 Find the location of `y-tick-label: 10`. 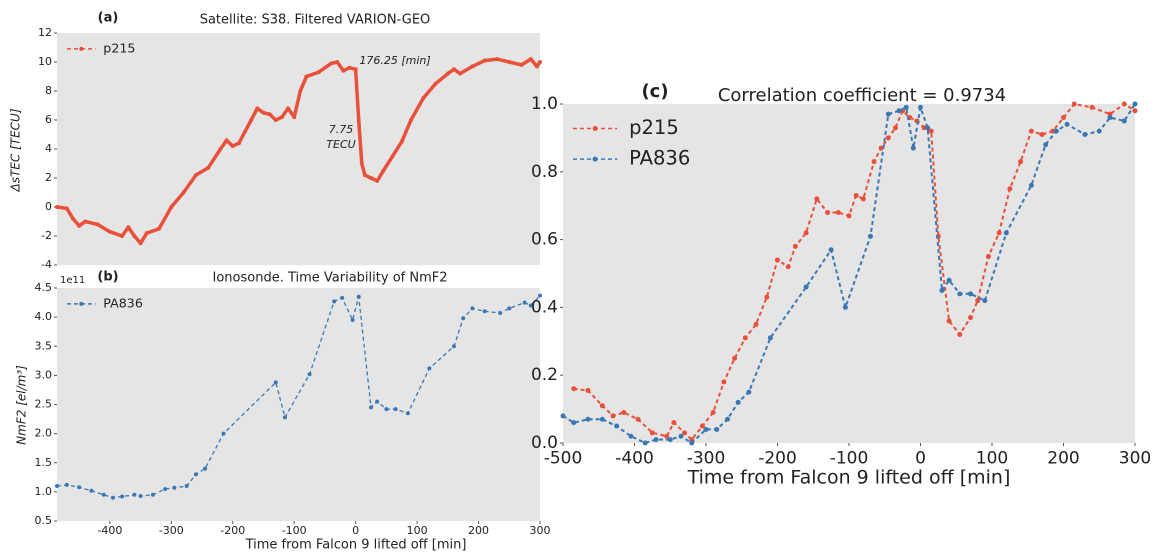

y-tick-label: 10 is located at coordinates (45, 61).